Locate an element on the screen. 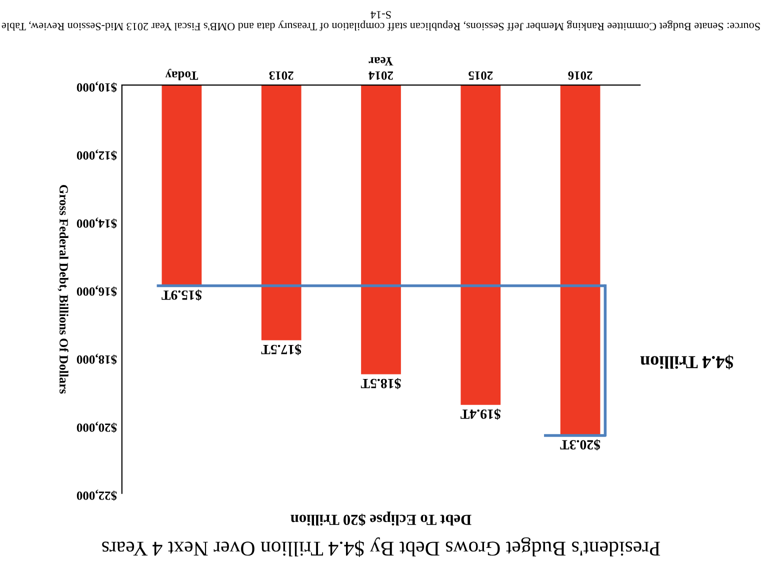  annotation: $17.5T is located at coordinates (281, 350).